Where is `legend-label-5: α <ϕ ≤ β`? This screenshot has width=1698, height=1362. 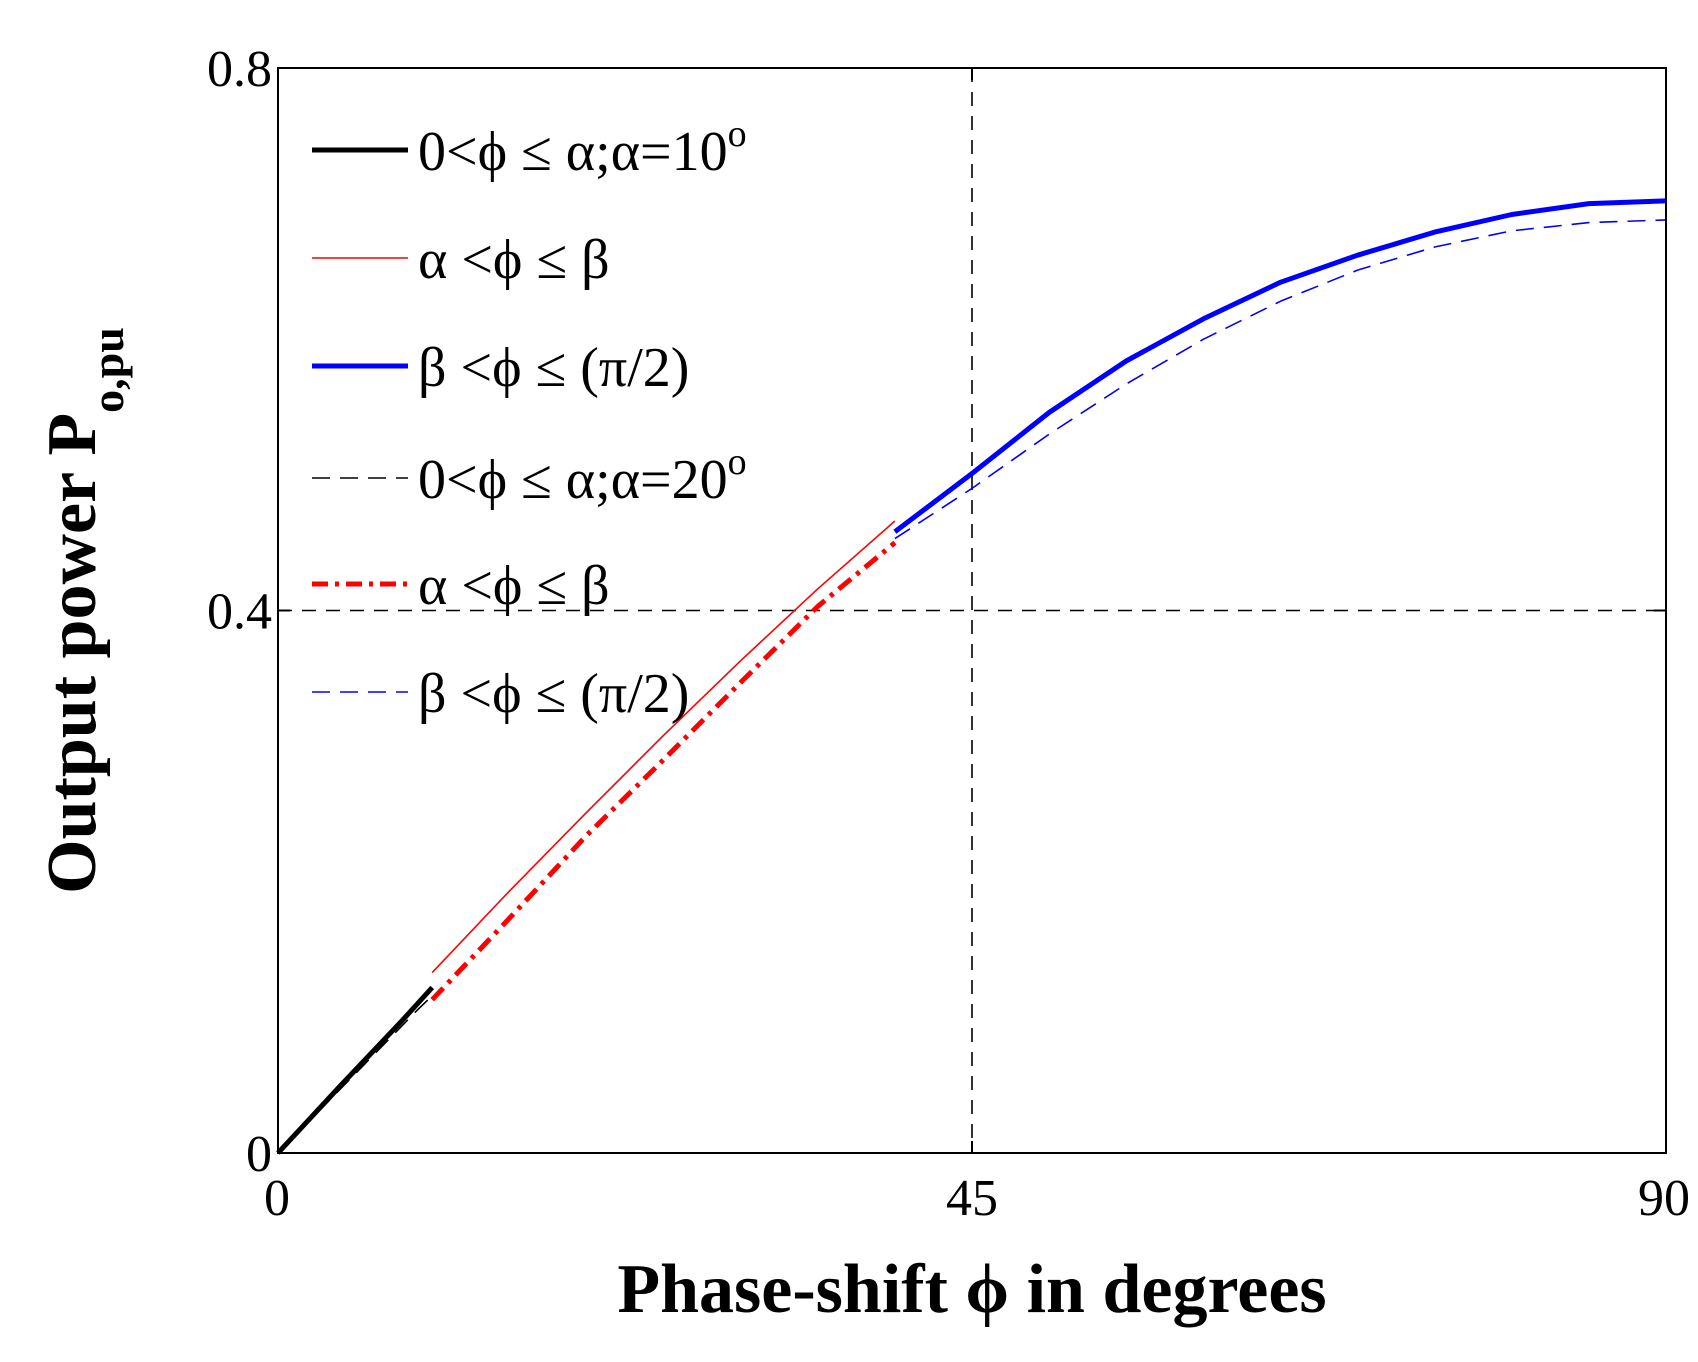
legend-label-5: α <ϕ ≤ β is located at coordinates (514, 586).